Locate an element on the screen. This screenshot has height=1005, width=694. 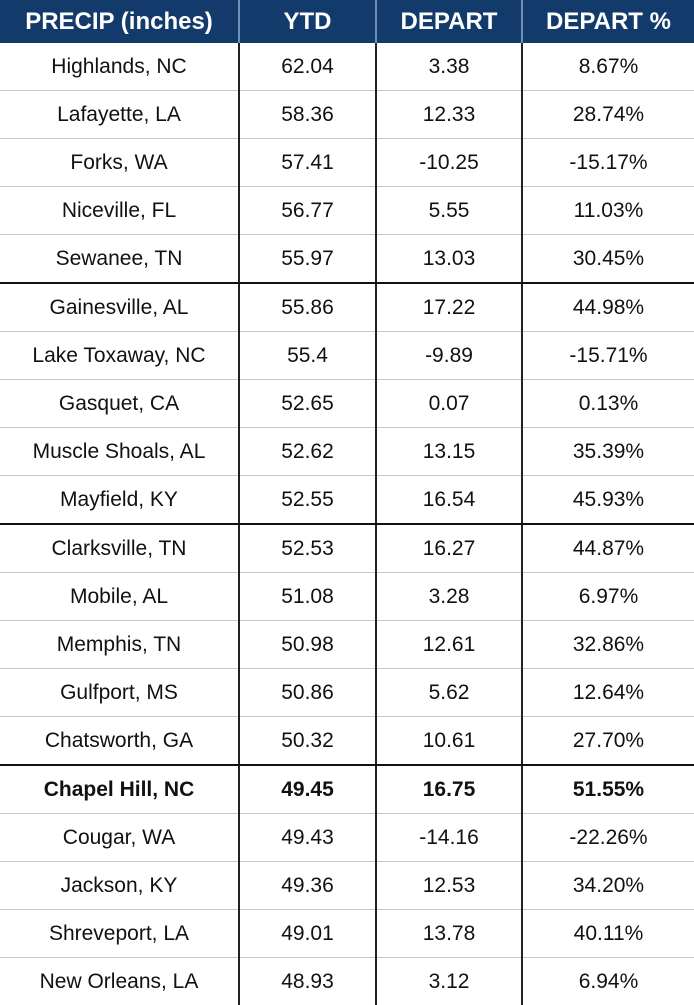
cell-depart-pct: 44.98% is located at coordinates (608, 307).